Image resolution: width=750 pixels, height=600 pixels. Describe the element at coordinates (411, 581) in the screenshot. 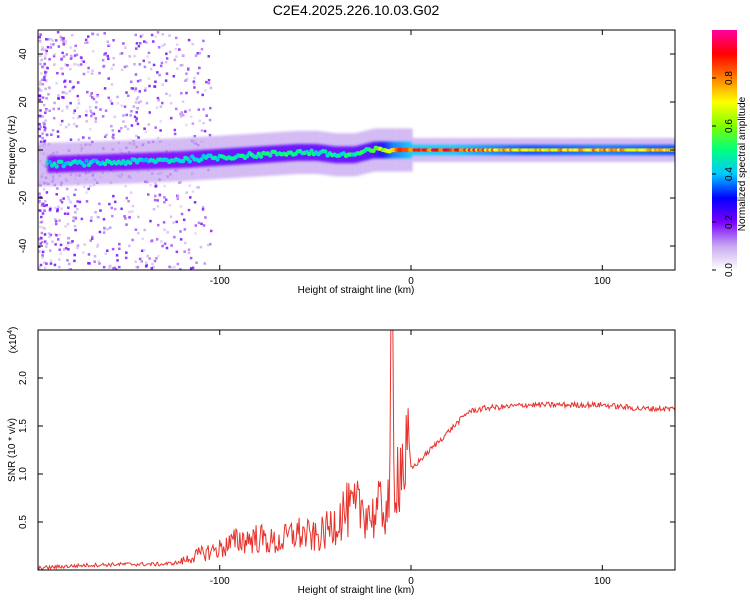

I see `snr-x-tick-label: 0` at that location.